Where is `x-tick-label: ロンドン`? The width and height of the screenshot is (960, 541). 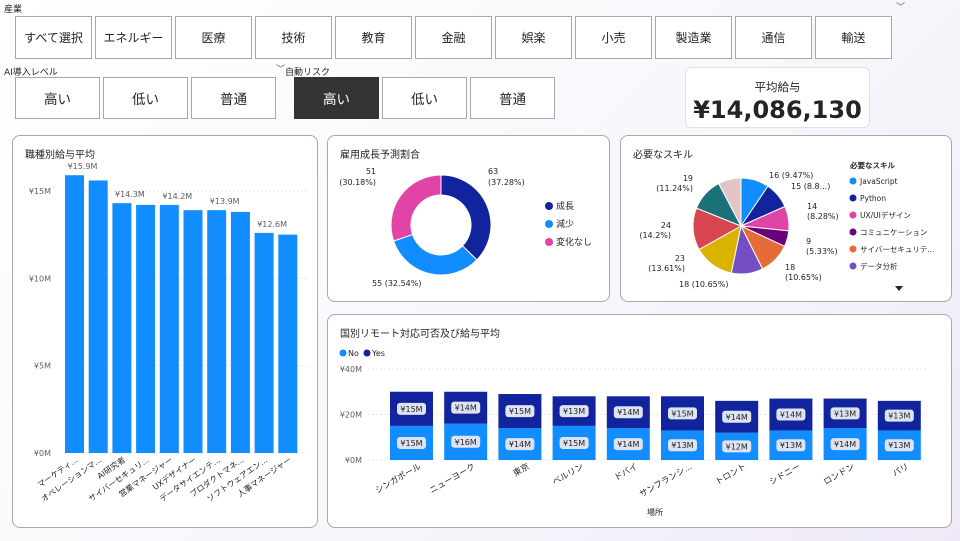 x-tick-label: ロンドン is located at coordinates (839, 475).